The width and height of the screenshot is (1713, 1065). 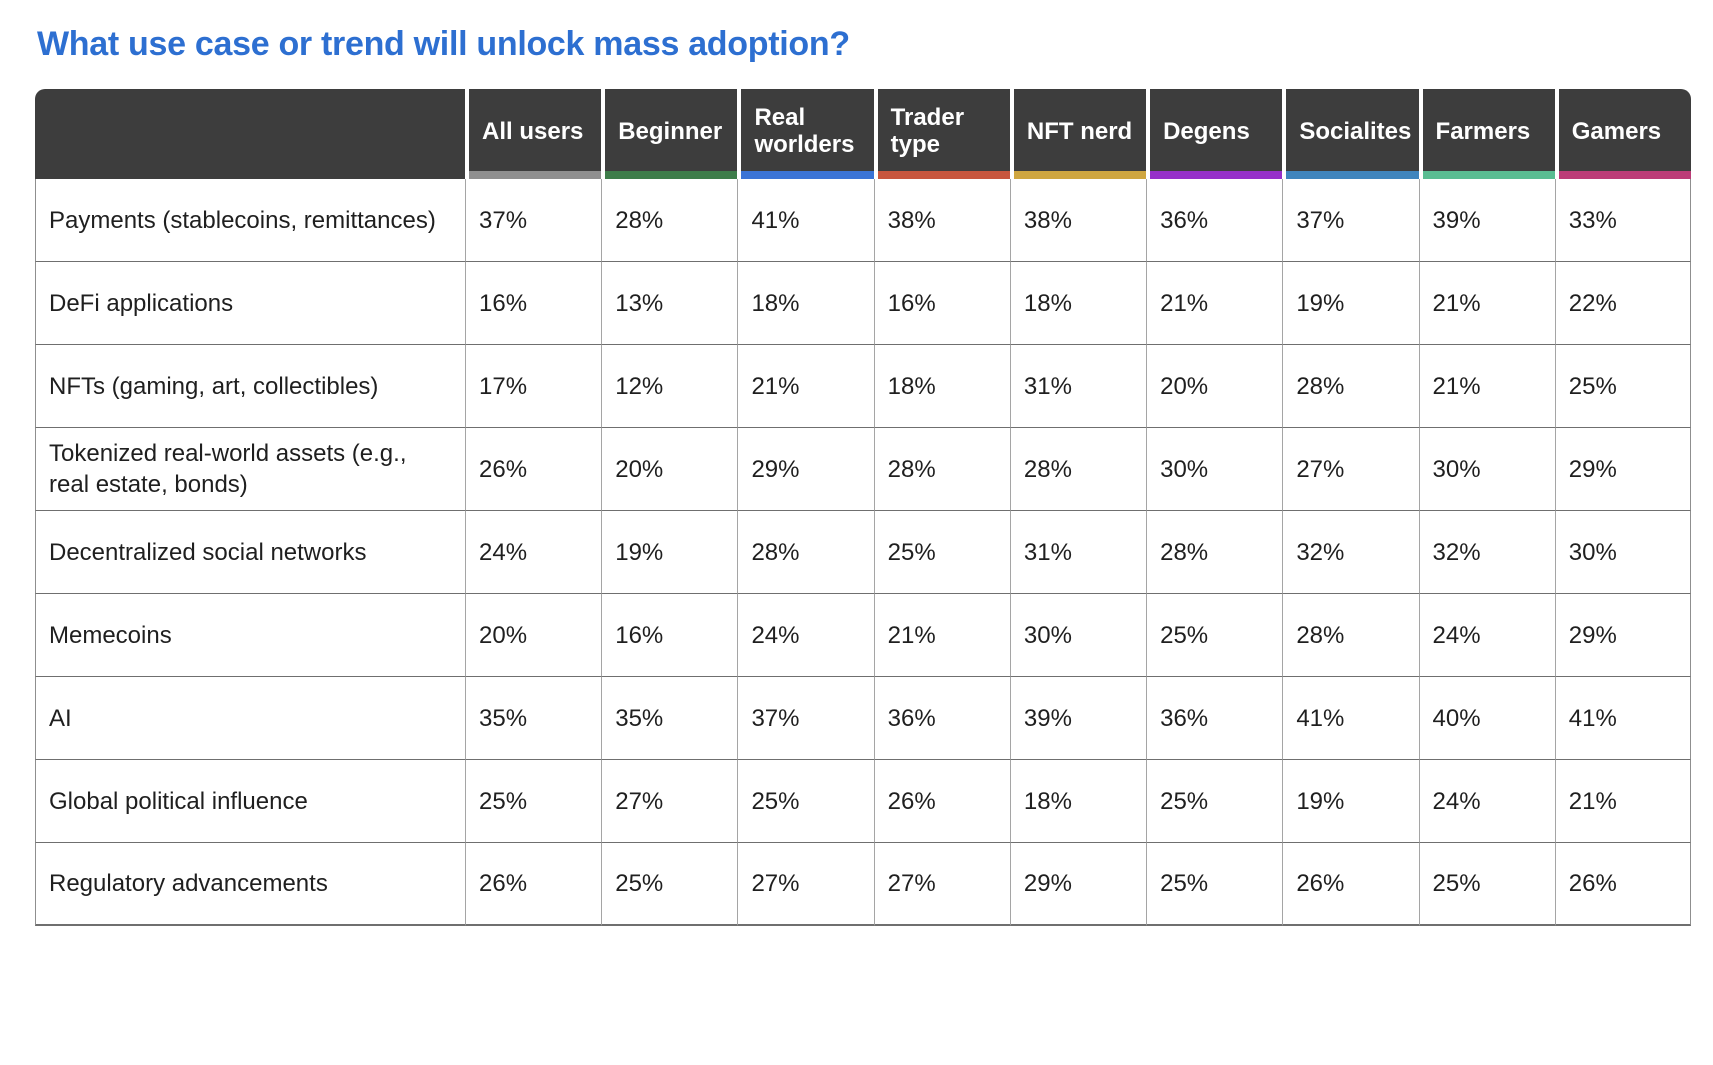 What do you see at coordinates (804, 131) in the screenshot?
I see `column-header-label: Real worlders` at bounding box center [804, 131].